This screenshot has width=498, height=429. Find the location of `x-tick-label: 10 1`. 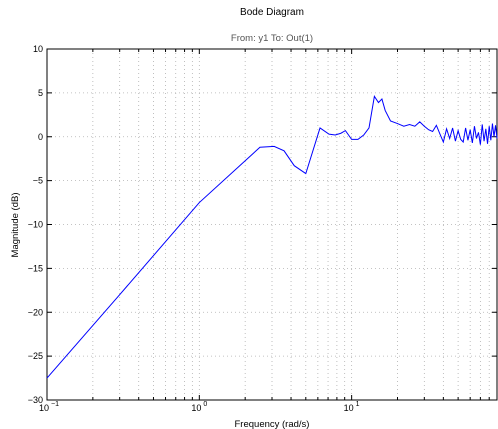

x-tick-label: 10 1 is located at coordinates (352, 407).